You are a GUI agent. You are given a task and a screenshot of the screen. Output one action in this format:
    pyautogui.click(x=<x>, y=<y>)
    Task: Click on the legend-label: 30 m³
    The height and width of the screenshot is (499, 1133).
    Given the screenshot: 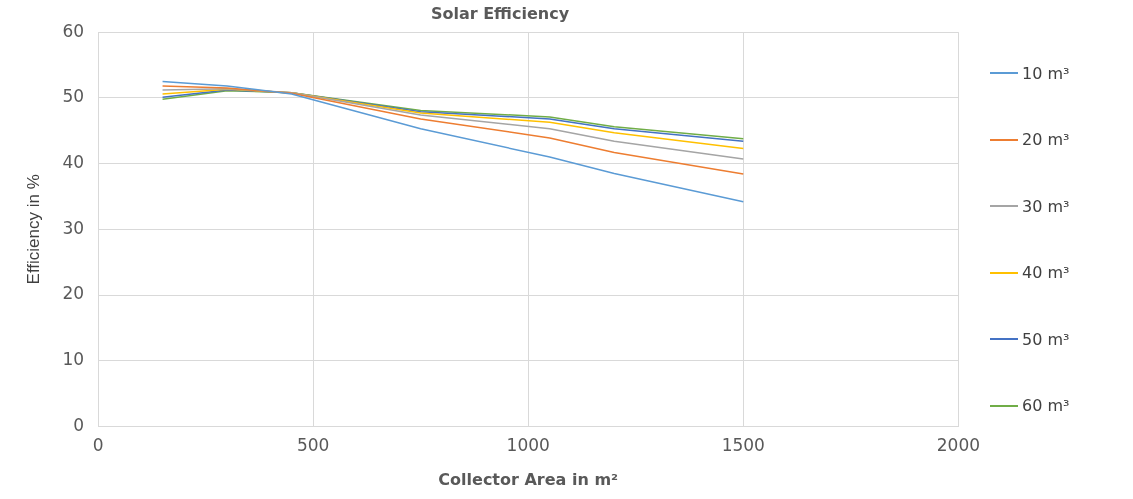 What is the action you would take?
    pyautogui.click(x=1046, y=206)
    